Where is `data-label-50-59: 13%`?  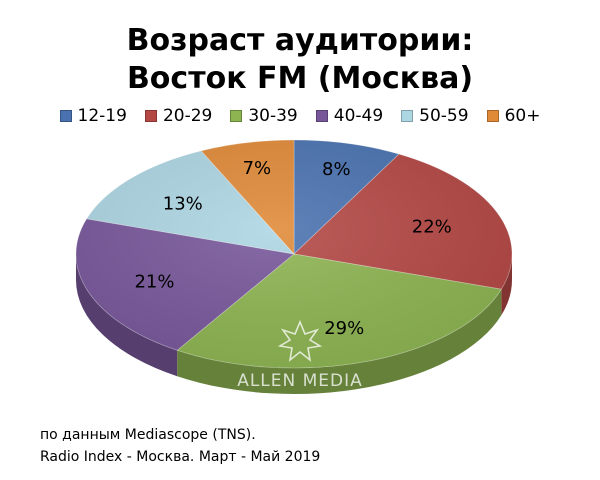 data-label-50-59: 13% is located at coordinates (183, 204).